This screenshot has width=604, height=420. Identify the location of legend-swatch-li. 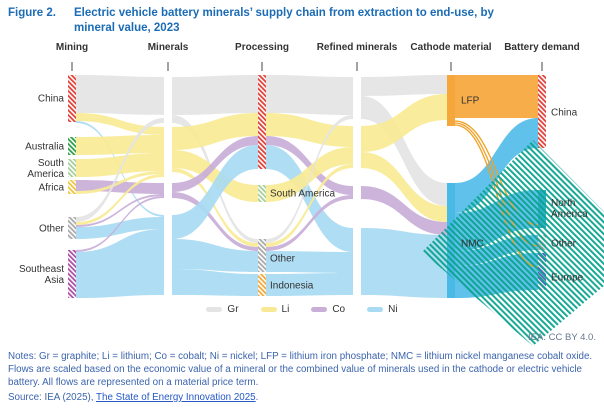
(268, 309).